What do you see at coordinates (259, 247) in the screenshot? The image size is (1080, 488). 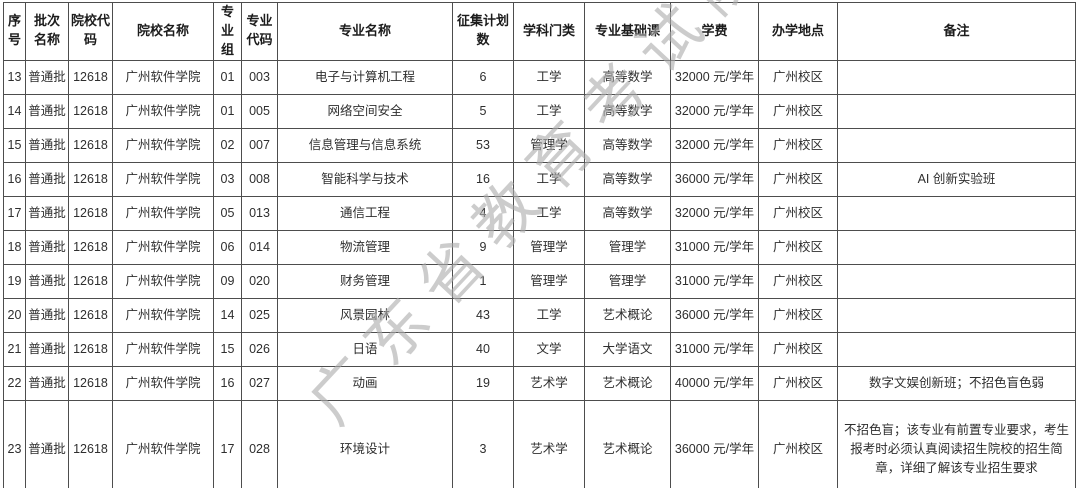 I see `cell-major_code: 014` at bounding box center [259, 247].